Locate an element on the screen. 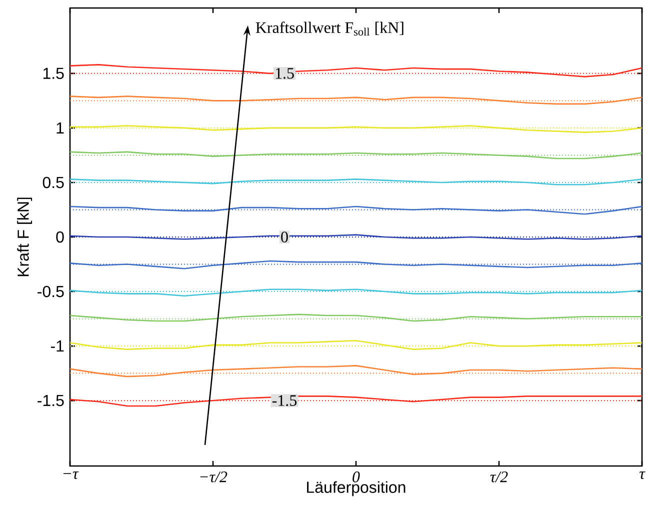  x-tick-label: τ/2 is located at coordinates (499, 477).